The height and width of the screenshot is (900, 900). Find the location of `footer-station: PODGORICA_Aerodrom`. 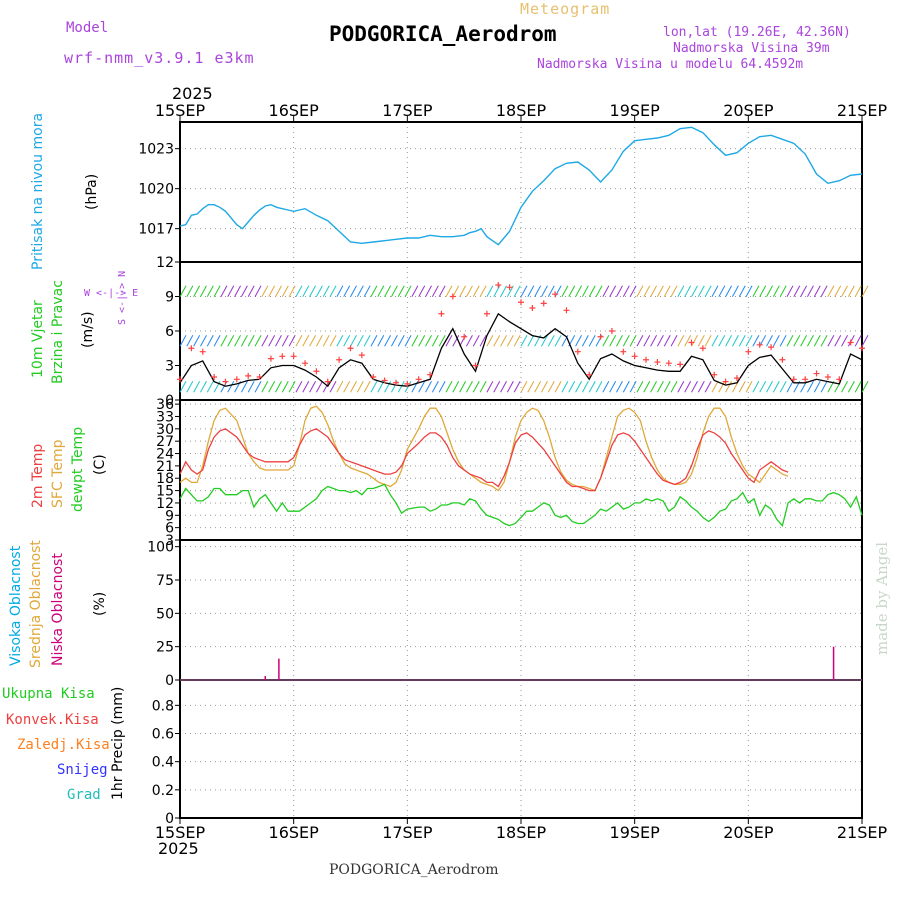

footer-station: PODGORICA_Aerodrom is located at coordinates (414, 870).